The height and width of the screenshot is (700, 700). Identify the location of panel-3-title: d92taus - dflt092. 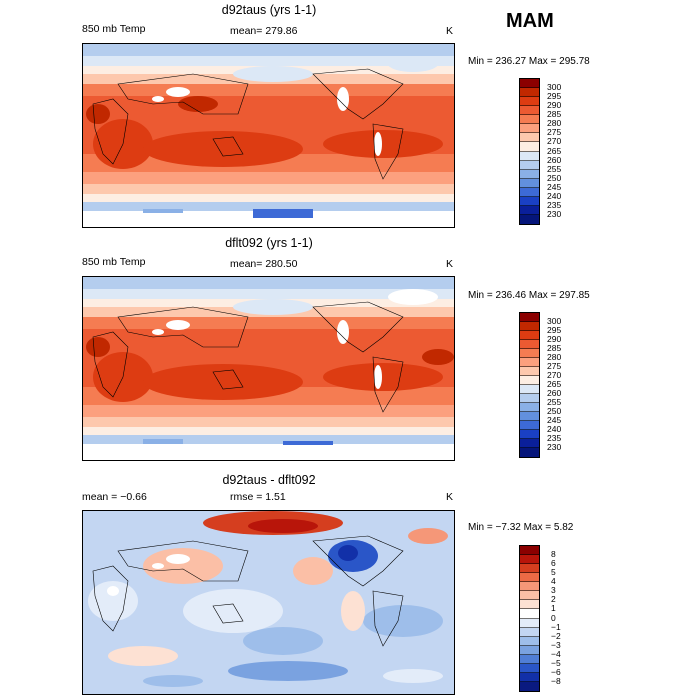
(269, 480).